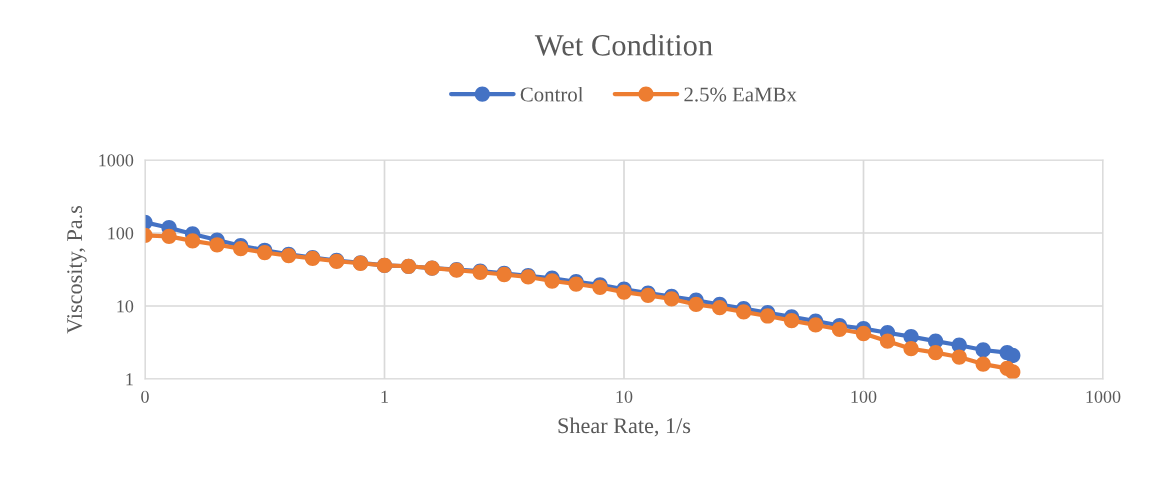 The height and width of the screenshot is (489, 1151). What do you see at coordinates (116, 160) in the screenshot?
I see `y-tick-label: 1000` at bounding box center [116, 160].